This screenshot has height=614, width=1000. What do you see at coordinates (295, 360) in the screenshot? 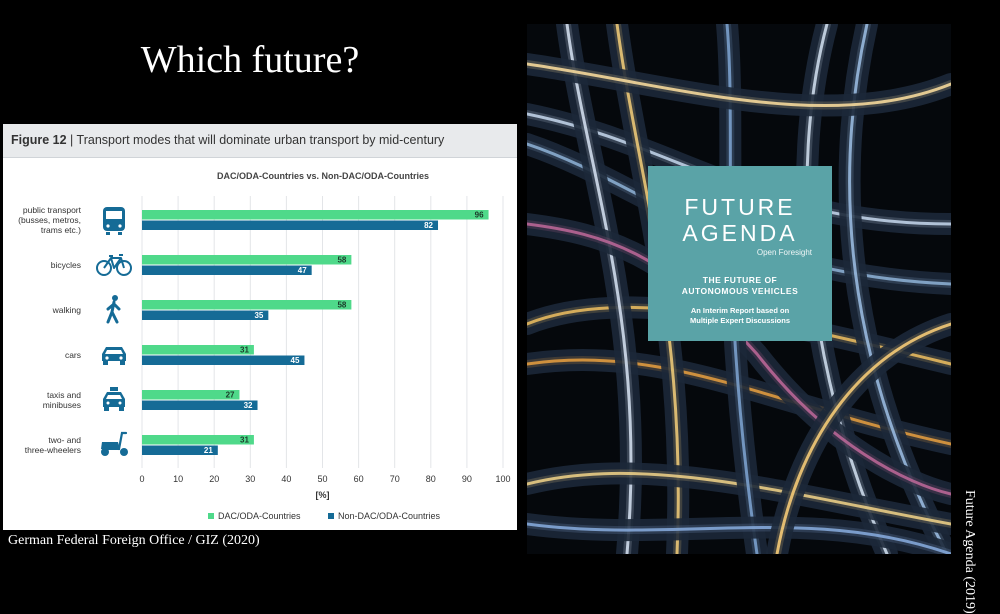
I see `bar-data-label: 45` at bounding box center [295, 360].